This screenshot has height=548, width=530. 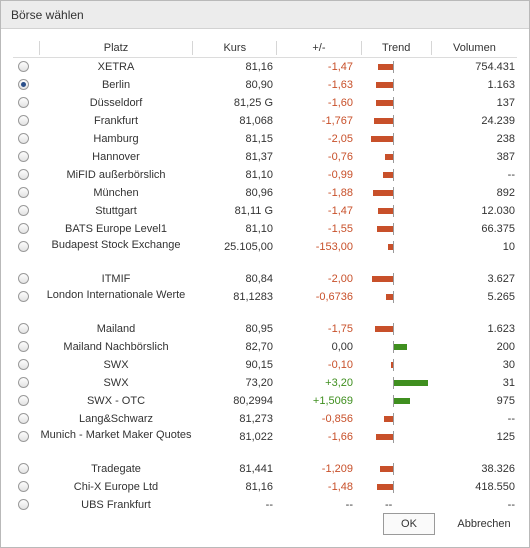 I want to click on platz-cell: Mailand Nachbörslich, so click(x=116, y=347).